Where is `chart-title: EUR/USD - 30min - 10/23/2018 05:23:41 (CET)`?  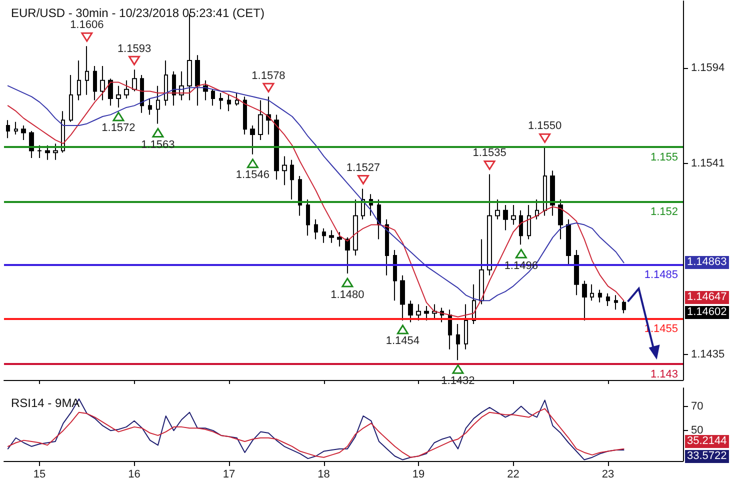
chart-title: EUR/USD - 30min - 10/23/2018 05:23:41 (CET) is located at coordinates (137, 13).